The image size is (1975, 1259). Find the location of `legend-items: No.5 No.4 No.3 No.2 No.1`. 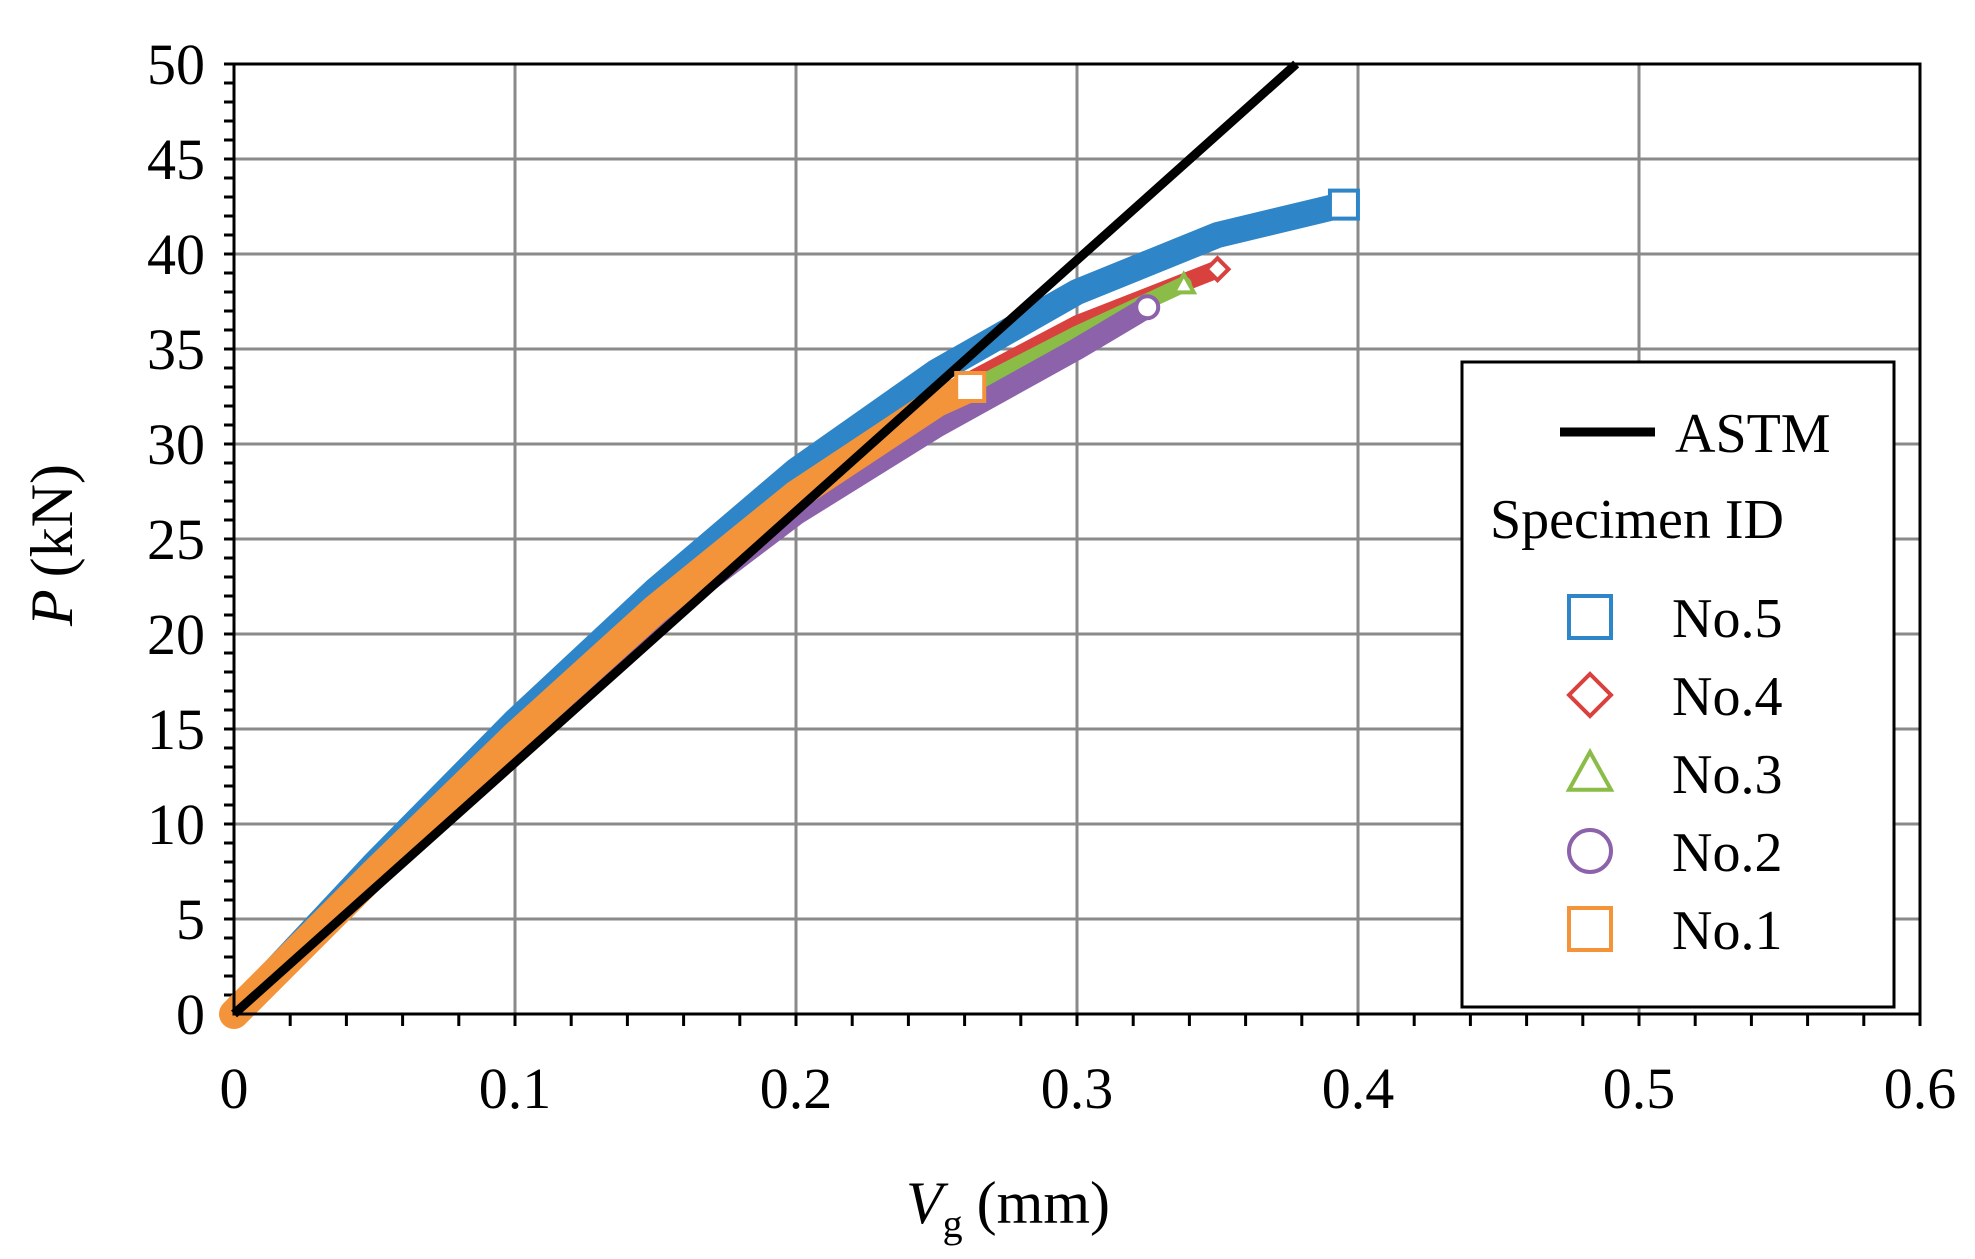

legend-items: No.5 No.4 No.3 No.2 No.1 is located at coordinates (1673, 775).